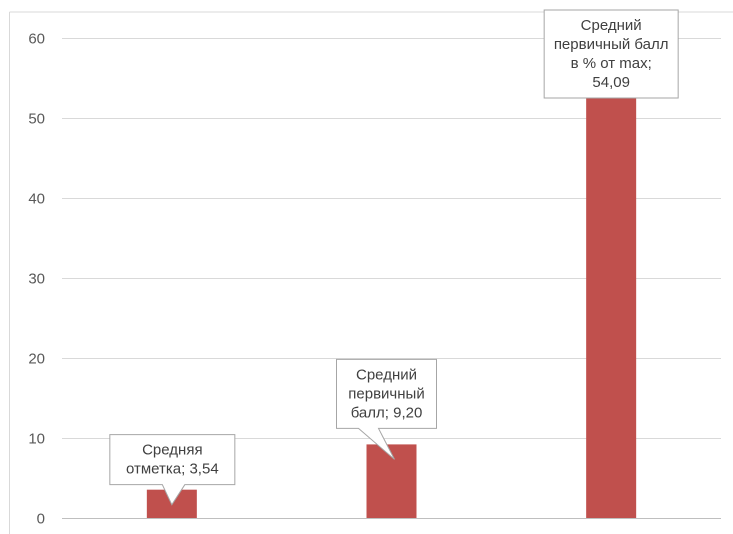  Describe the element at coordinates (36, 279) in the screenshot. I see `y-tick-label: 30` at that location.